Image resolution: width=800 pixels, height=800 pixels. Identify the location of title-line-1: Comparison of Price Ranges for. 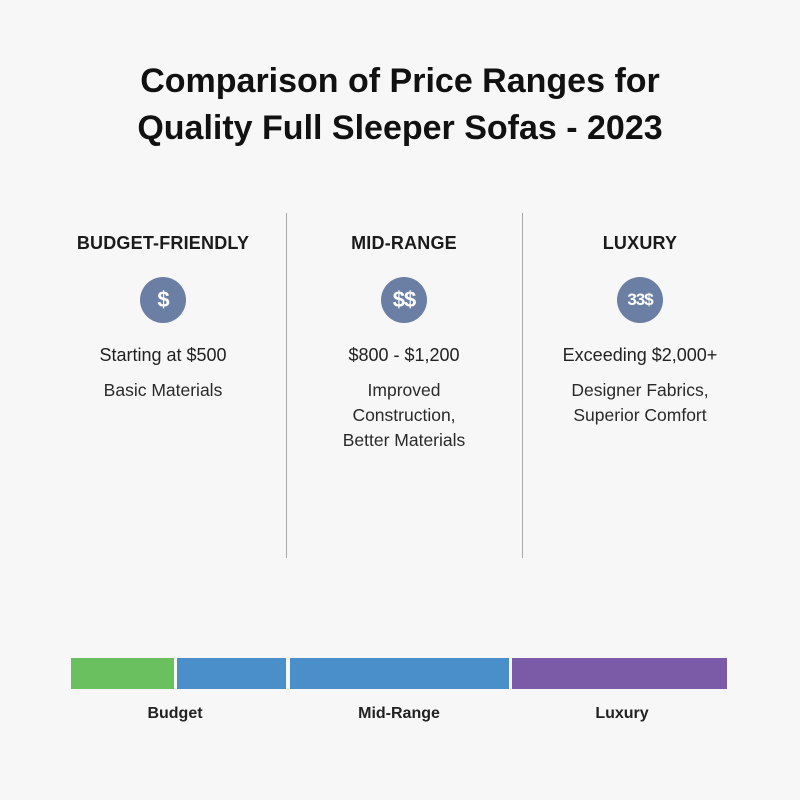
(400, 81).